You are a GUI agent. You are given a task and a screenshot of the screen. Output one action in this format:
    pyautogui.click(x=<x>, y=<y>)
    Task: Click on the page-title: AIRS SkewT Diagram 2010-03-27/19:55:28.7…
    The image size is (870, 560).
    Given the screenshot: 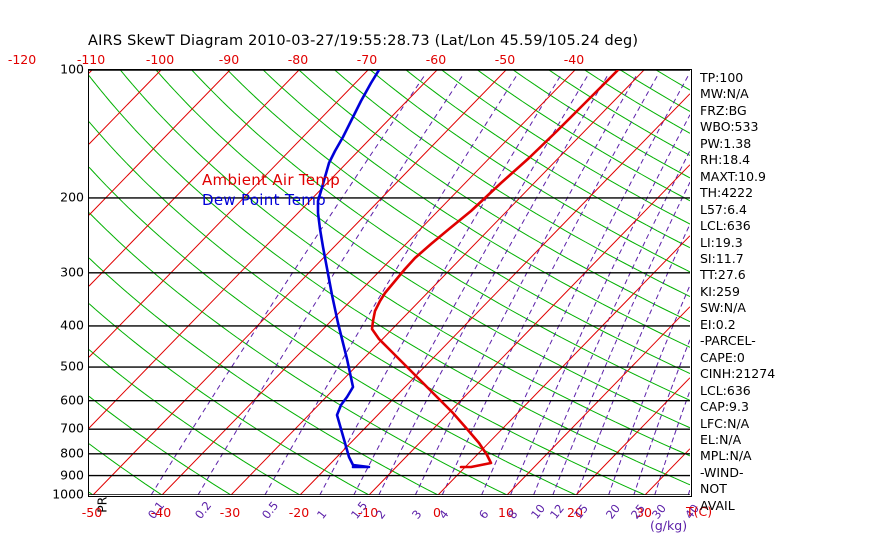 What is the action you would take?
    pyautogui.click(x=363, y=41)
    